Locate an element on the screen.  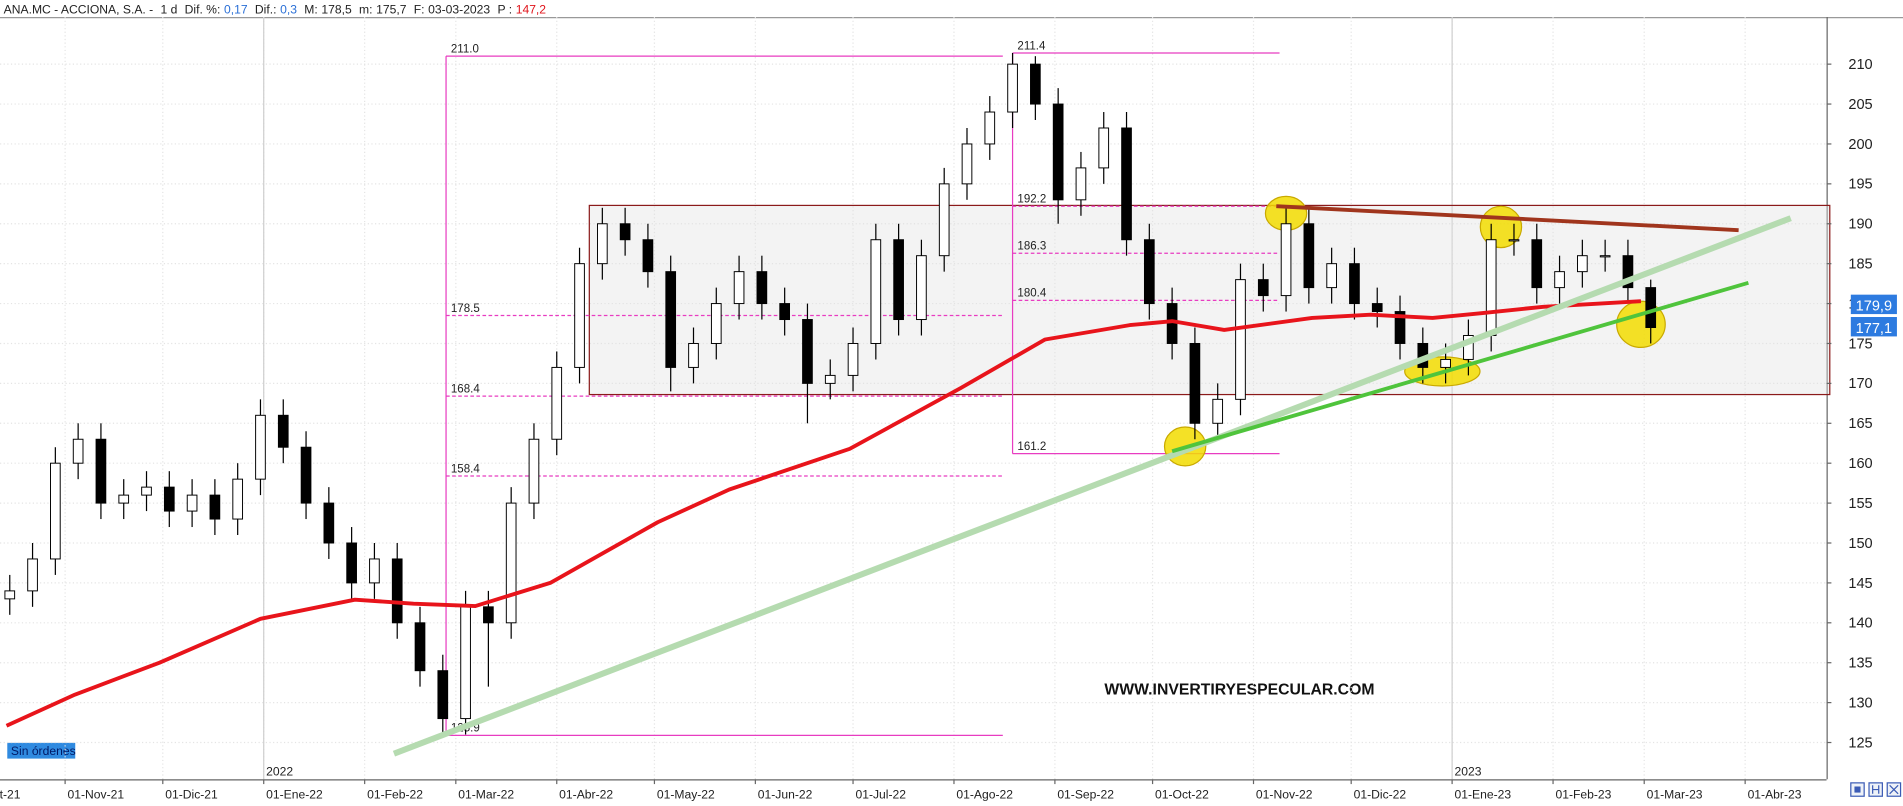
price-label-box is located at coordinates (1873, 327).